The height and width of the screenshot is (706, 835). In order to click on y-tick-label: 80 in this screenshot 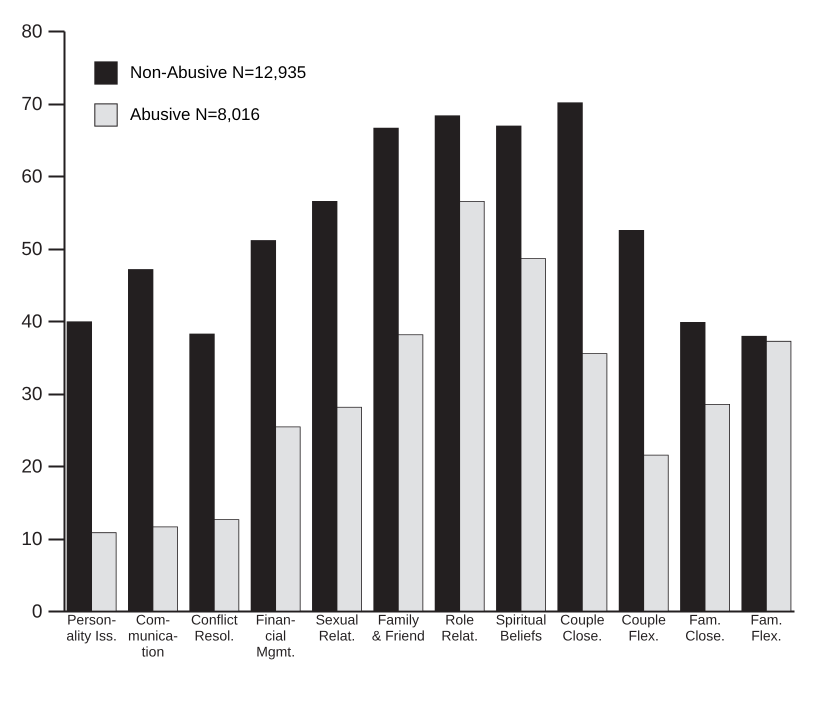, I will do `click(31, 32)`.